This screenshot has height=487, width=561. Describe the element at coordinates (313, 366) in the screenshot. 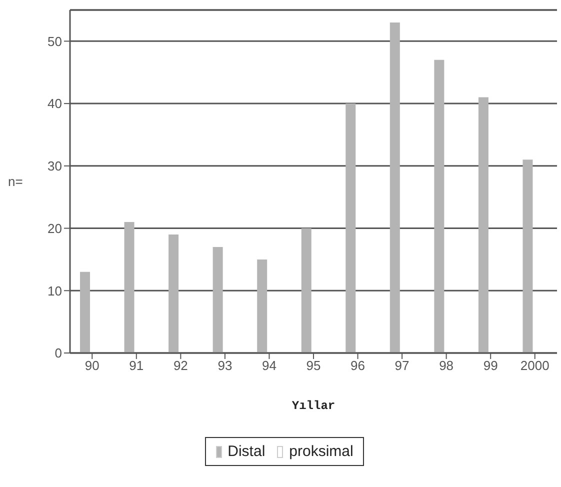

I see `x-tick-label: 95` at that location.